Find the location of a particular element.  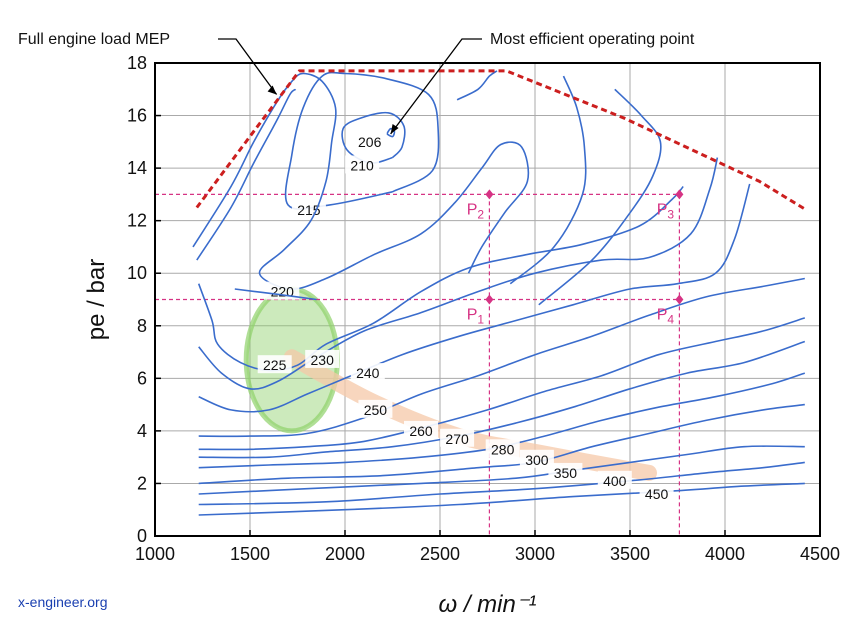

x-tick-label: 4500 is located at coordinates (820, 554).